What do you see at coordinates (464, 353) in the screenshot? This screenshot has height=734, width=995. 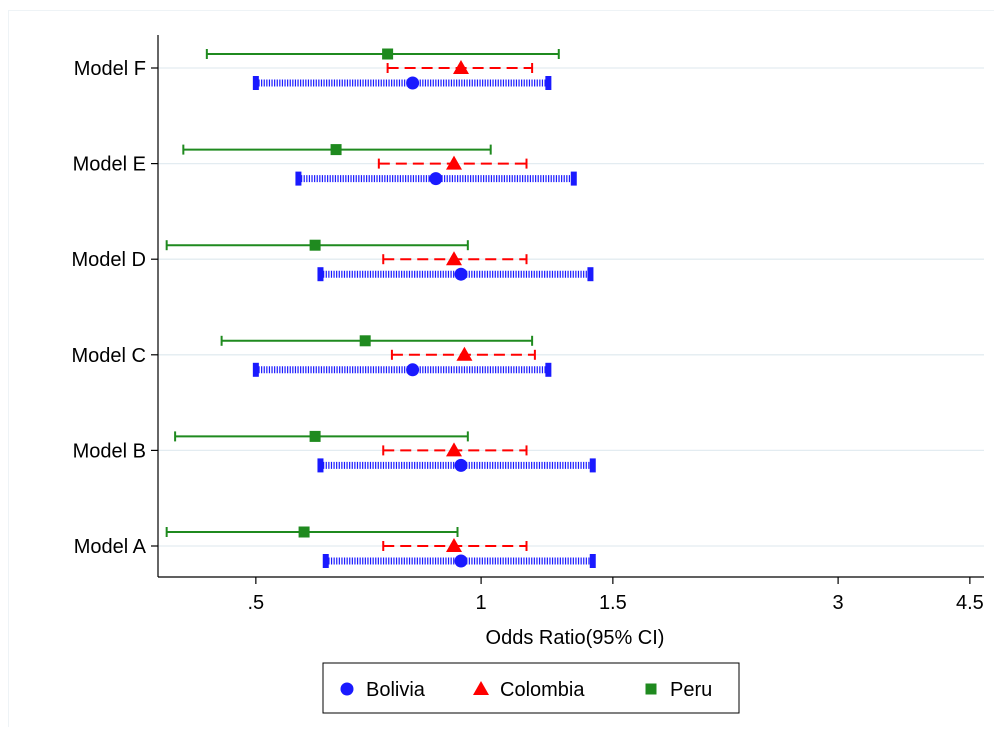 I see `colombia-model-c-point` at bounding box center [464, 353].